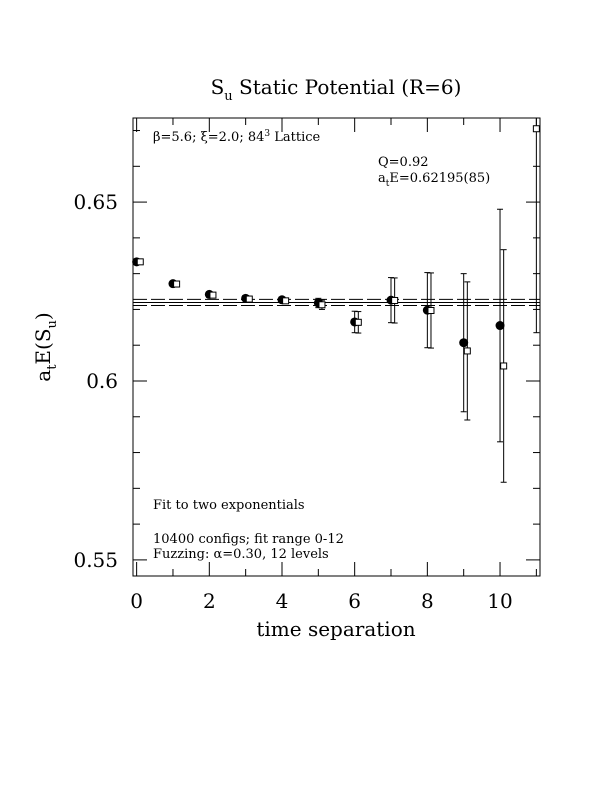 The width and height of the screenshot is (612, 792). Describe the element at coordinates (136, 601) in the screenshot. I see `x-tick-label: 0` at that location.